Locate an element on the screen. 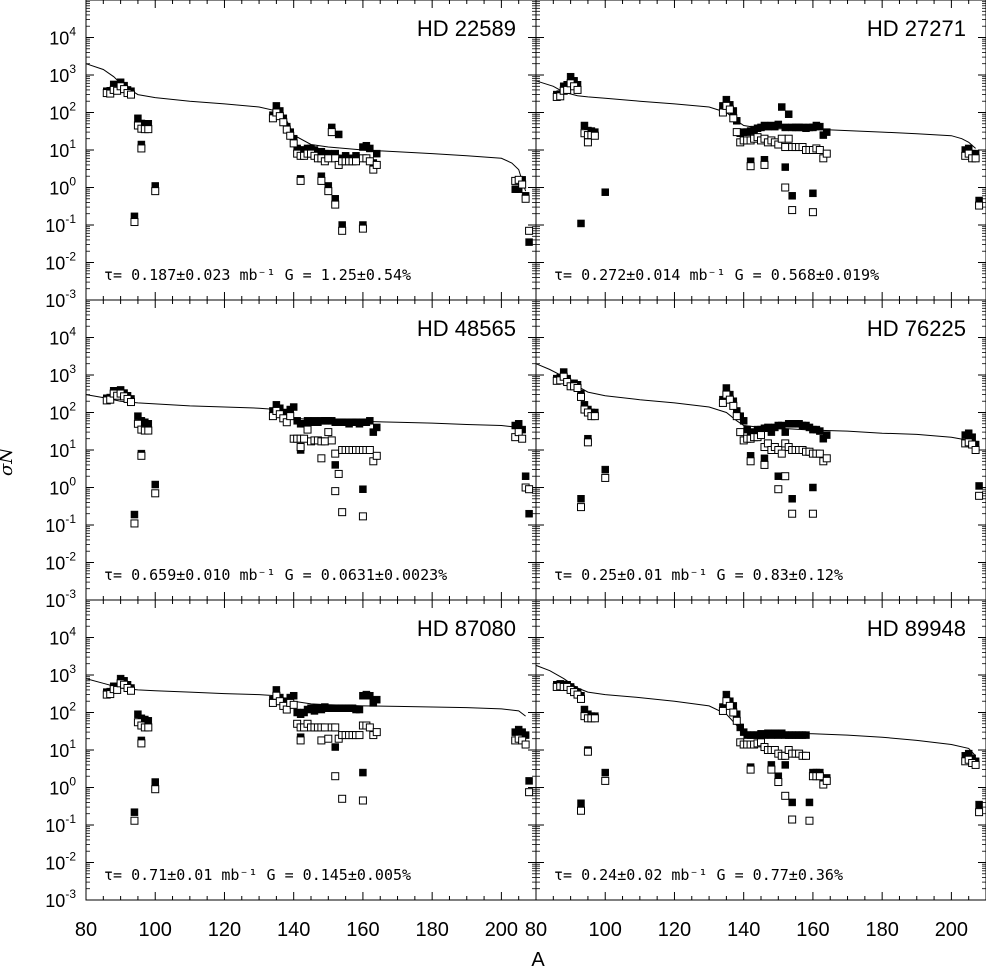 The image size is (986, 975). y-tick-label: 10⁻² is located at coordinates (60, 562).